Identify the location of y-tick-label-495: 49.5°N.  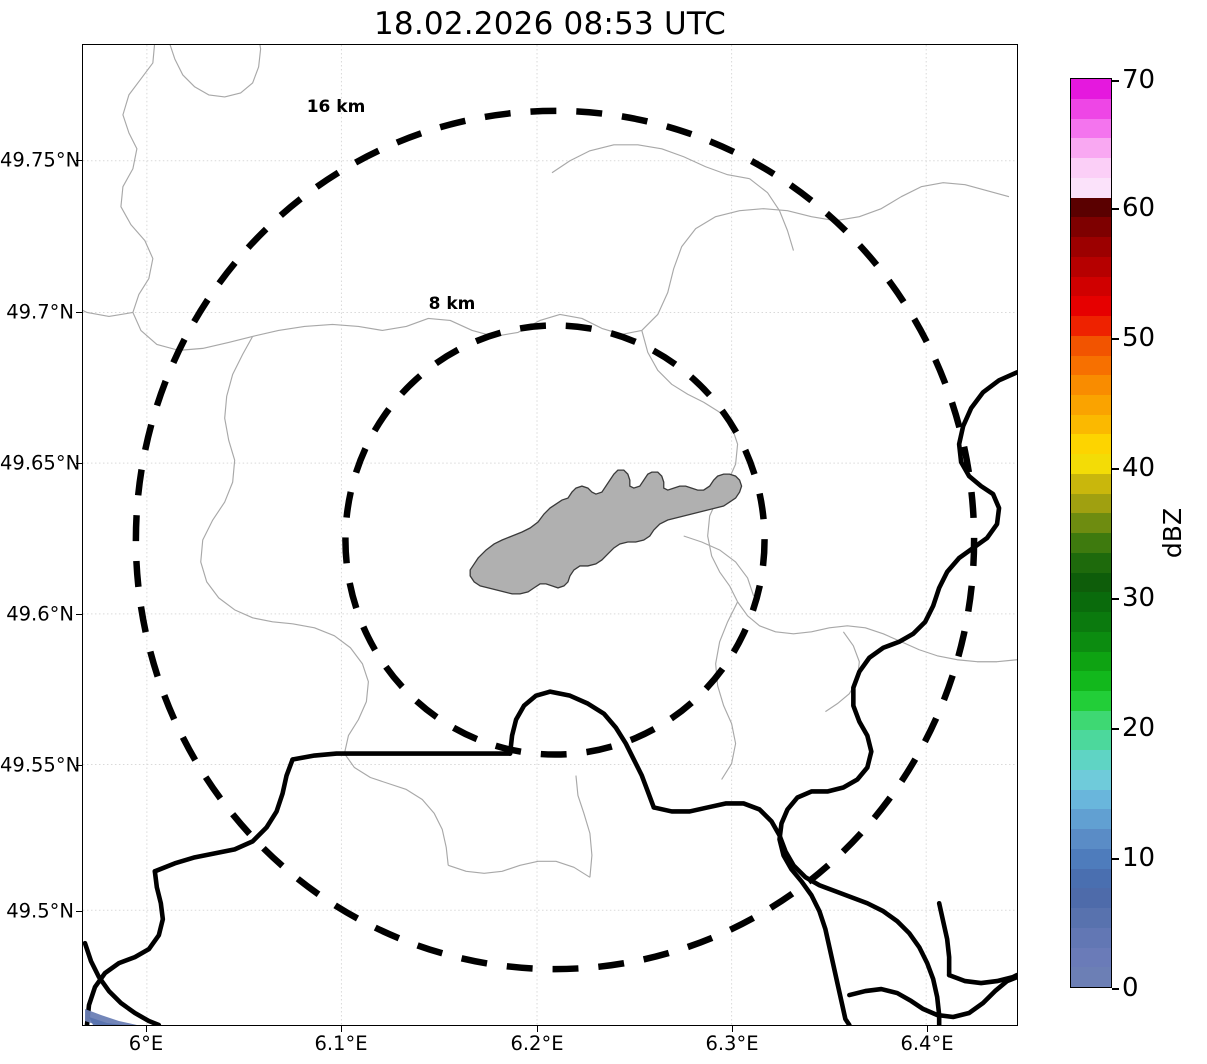
(40, 911).